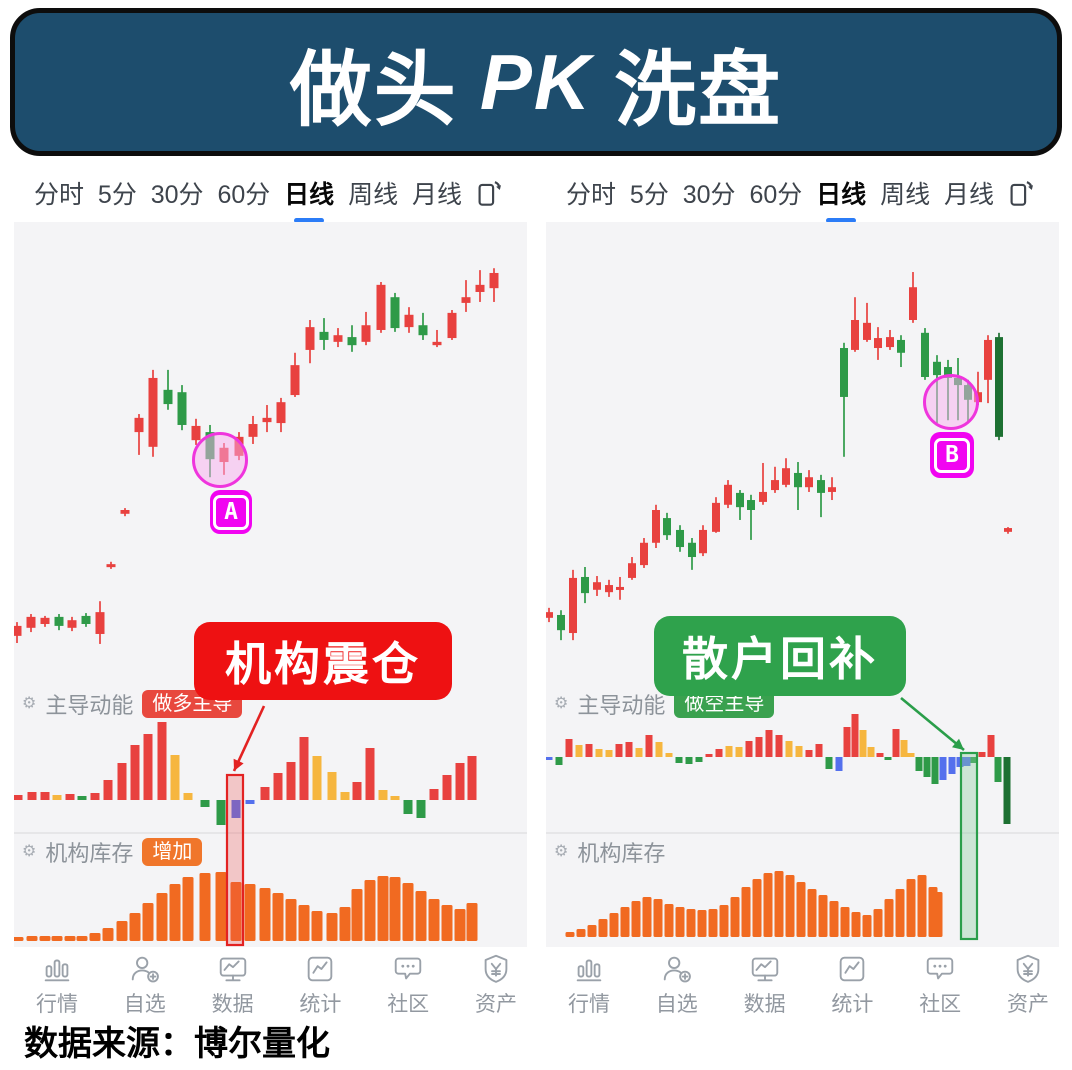  Describe the element at coordinates (780, 656) in the screenshot. I see `callout-banner-right: 散户回补` at that location.